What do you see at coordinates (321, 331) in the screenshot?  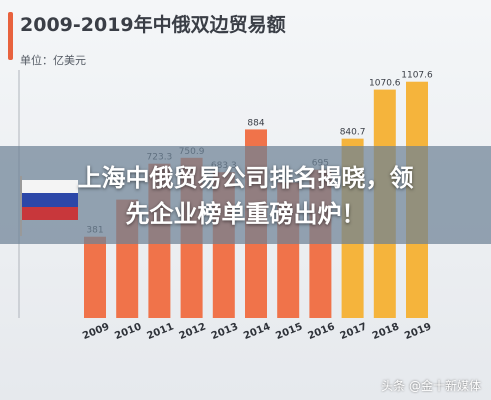 I see `x-tick-label-2016: 2016` at bounding box center [321, 331].